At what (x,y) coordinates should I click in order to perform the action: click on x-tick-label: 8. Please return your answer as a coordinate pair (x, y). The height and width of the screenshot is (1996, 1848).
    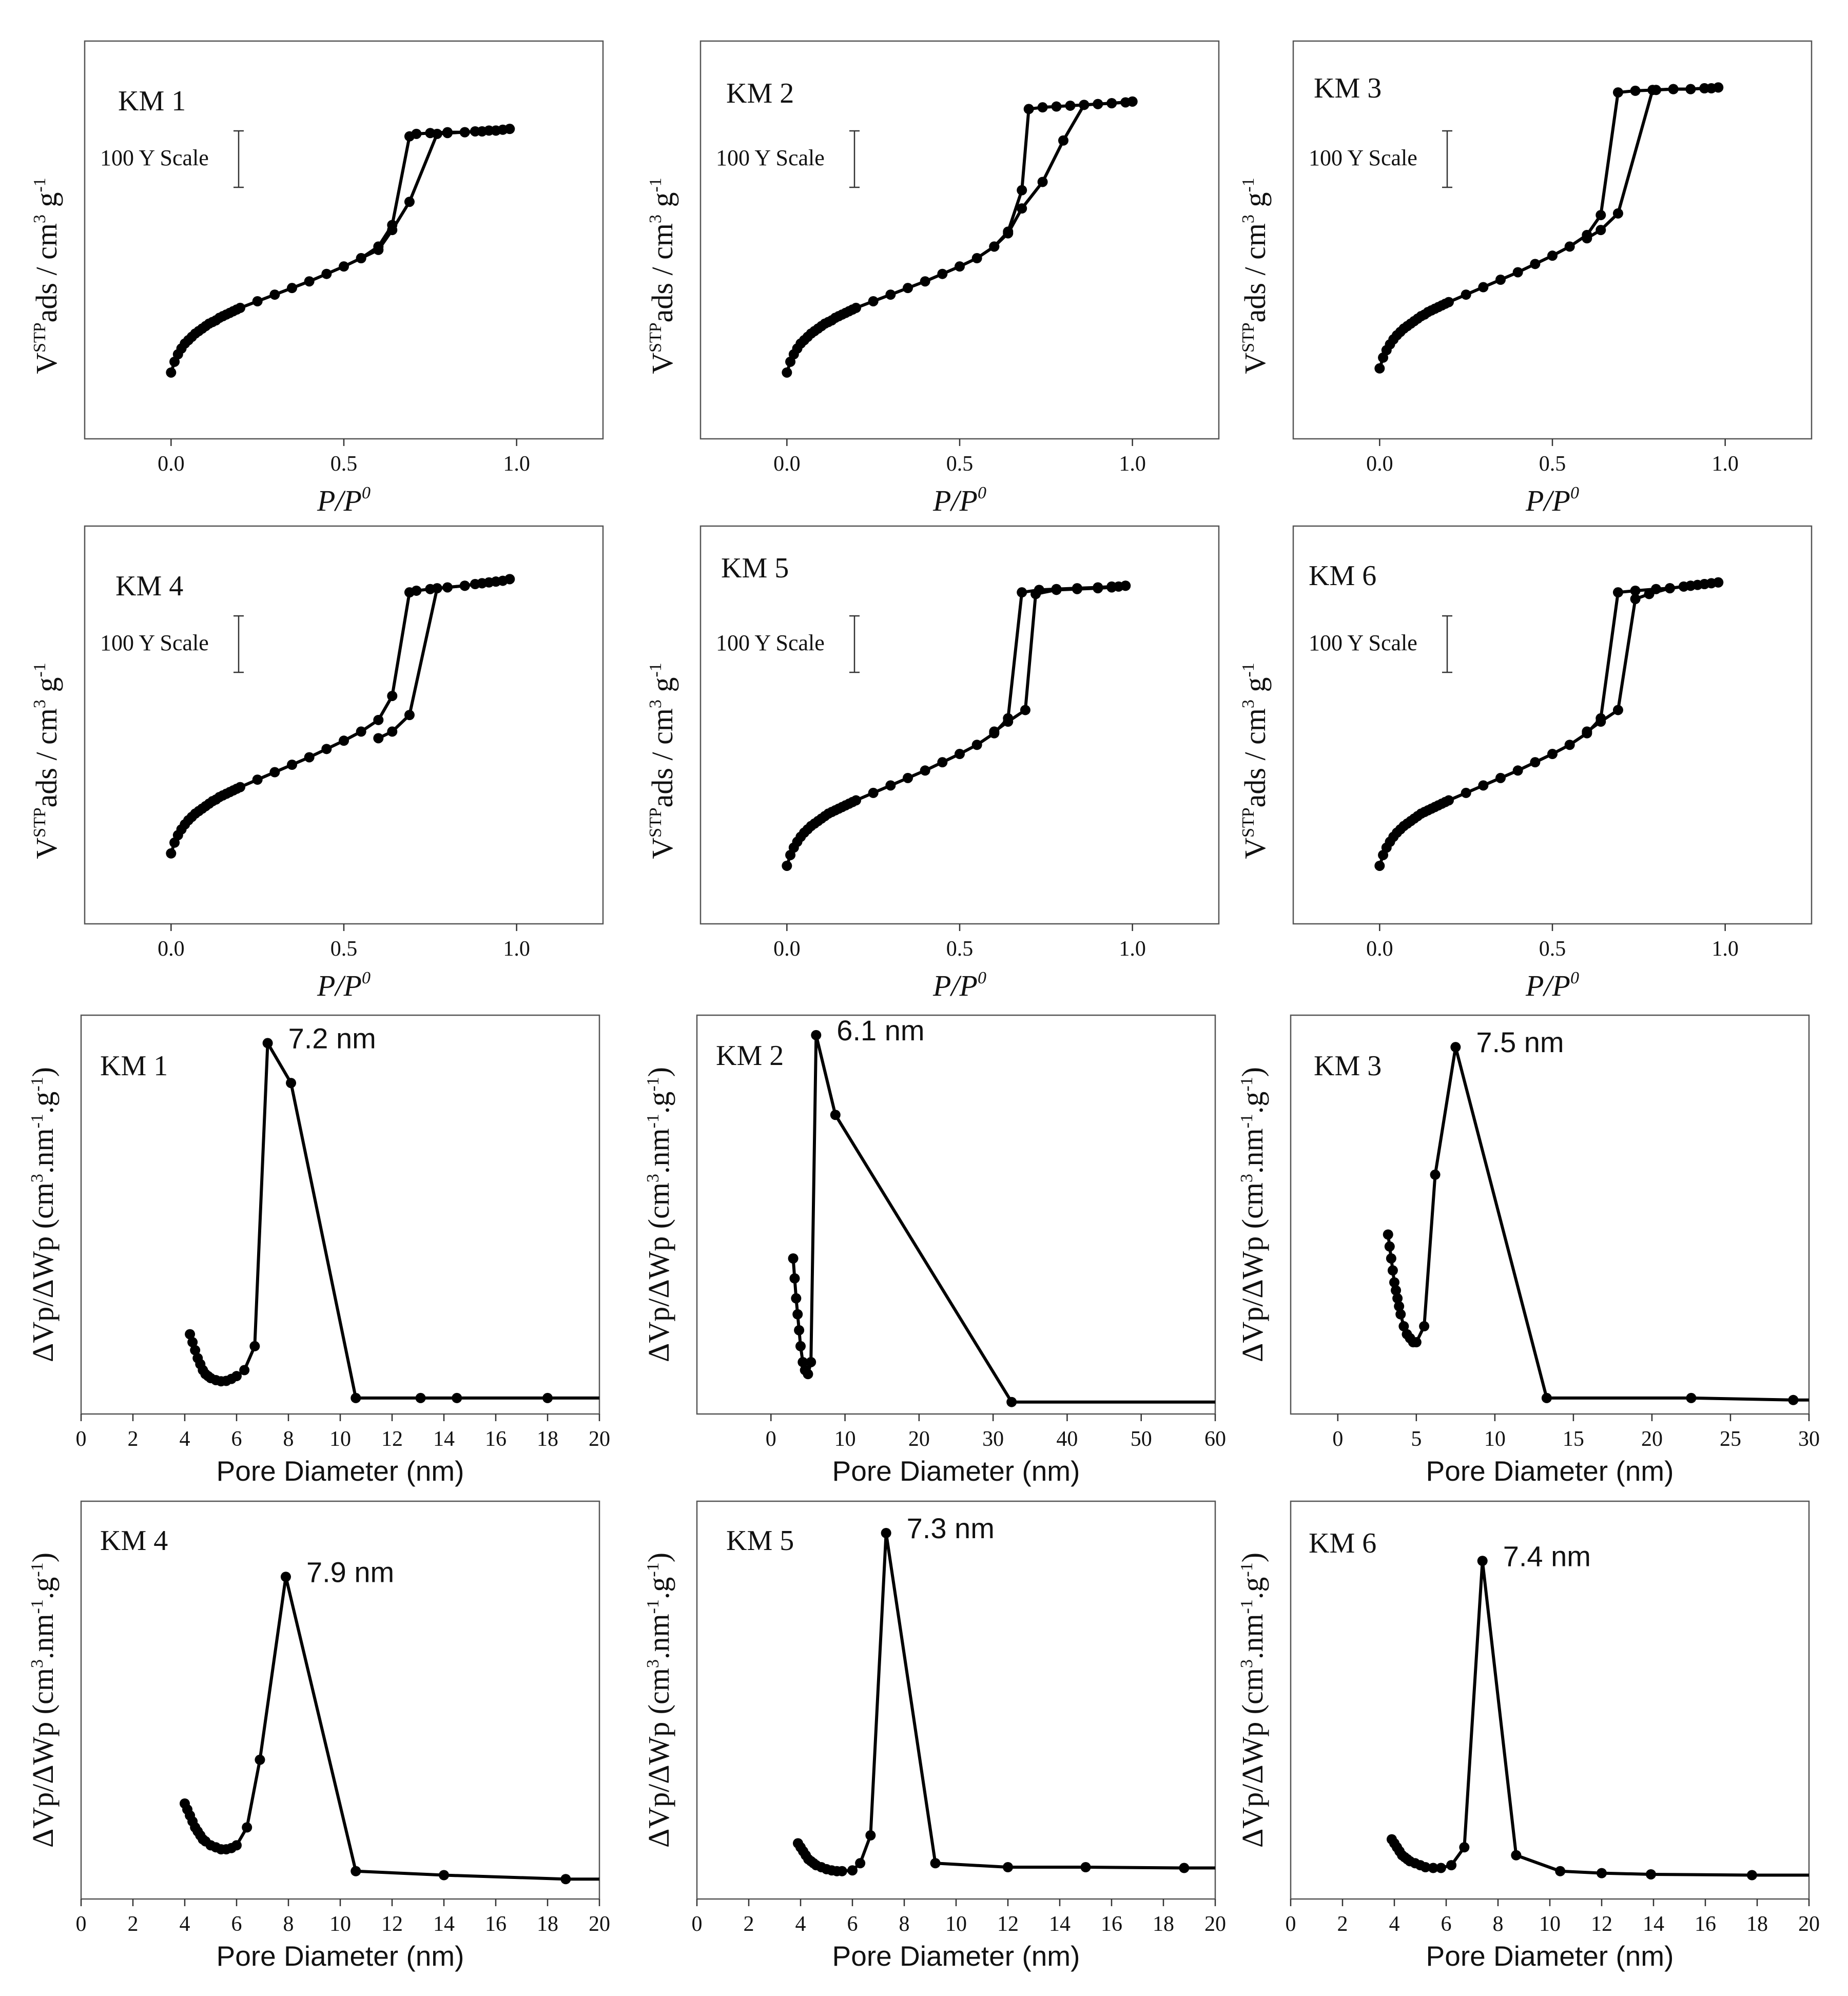
    Looking at the image, I should click on (1498, 1924).